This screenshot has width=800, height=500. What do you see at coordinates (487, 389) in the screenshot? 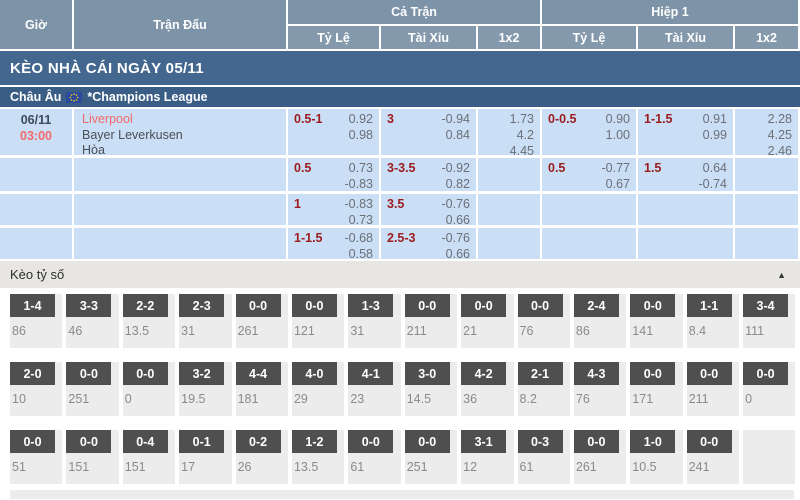
I see `score-cell: 4-2 36` at bounding box center [487, 389].